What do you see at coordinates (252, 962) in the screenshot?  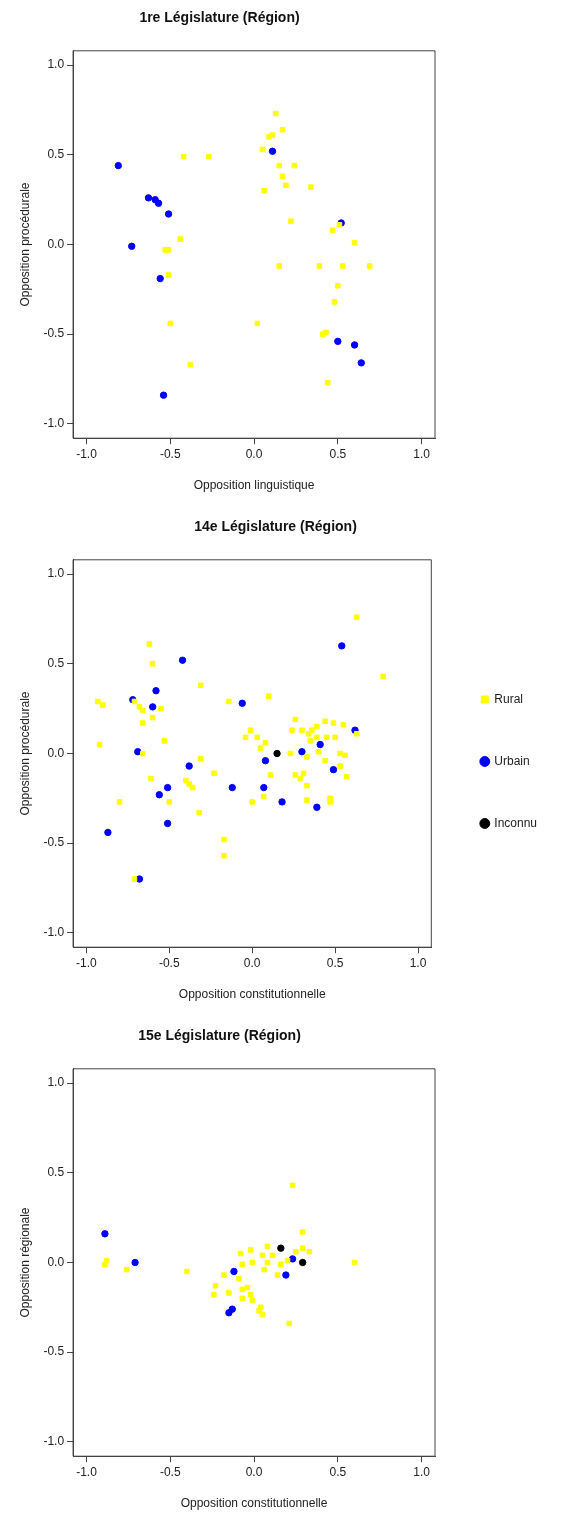 I see `x-tick-label: 0.0` at bounding box center [252, 962].